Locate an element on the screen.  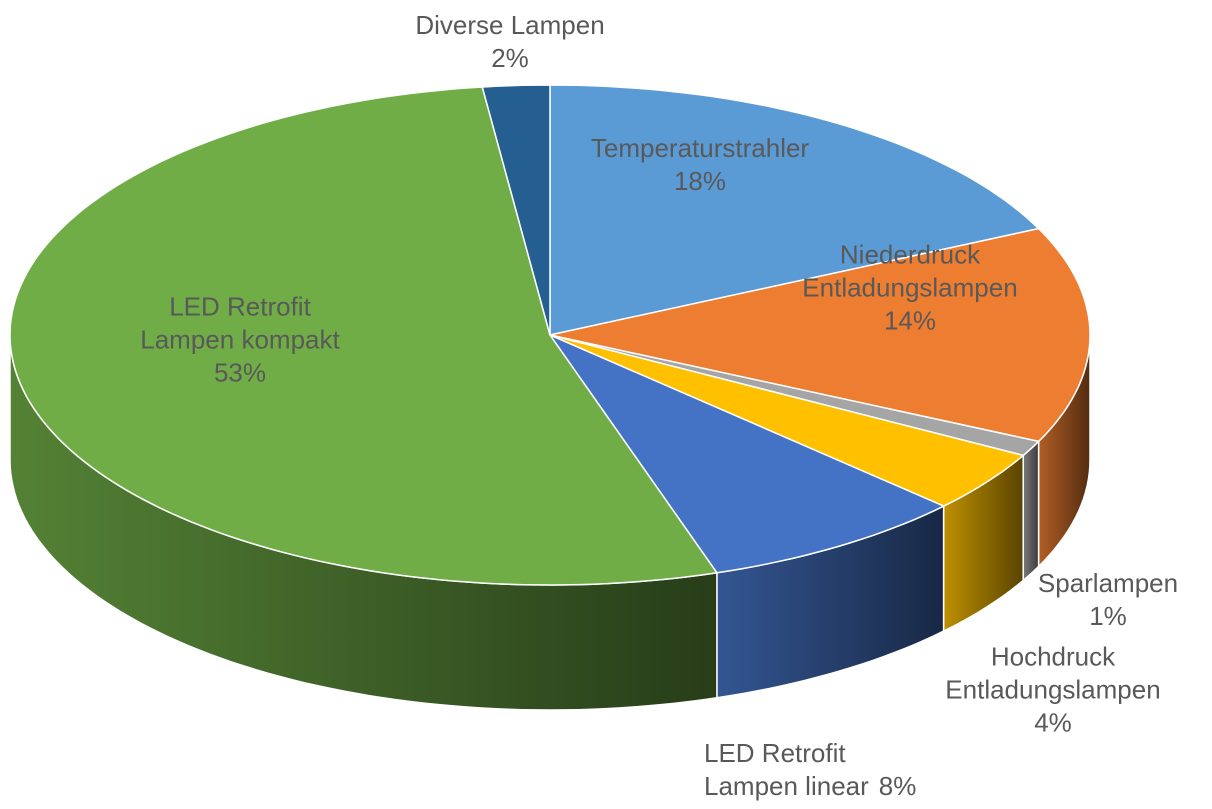
data-label: Hochdruck Entladungslampen 4% is located at coordinates (1053, 690).